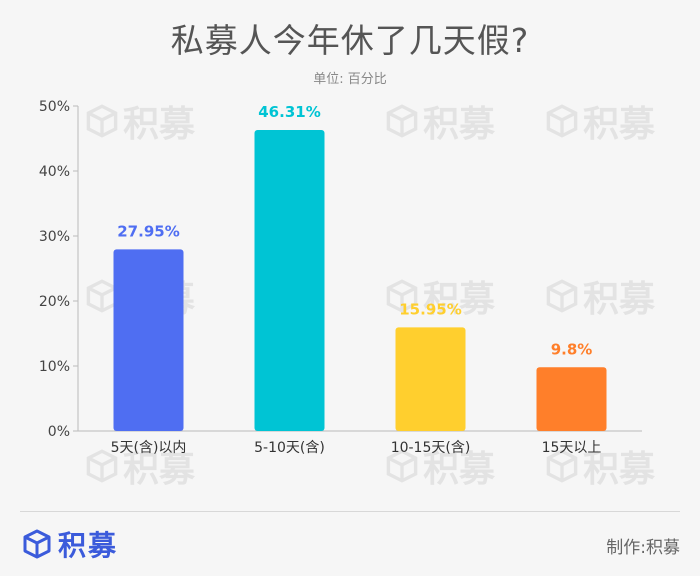 The image size is (700, 576). Describe the element at coordinates (37, 544) in the screenshot. I see `cube-logo-icon` at that location.